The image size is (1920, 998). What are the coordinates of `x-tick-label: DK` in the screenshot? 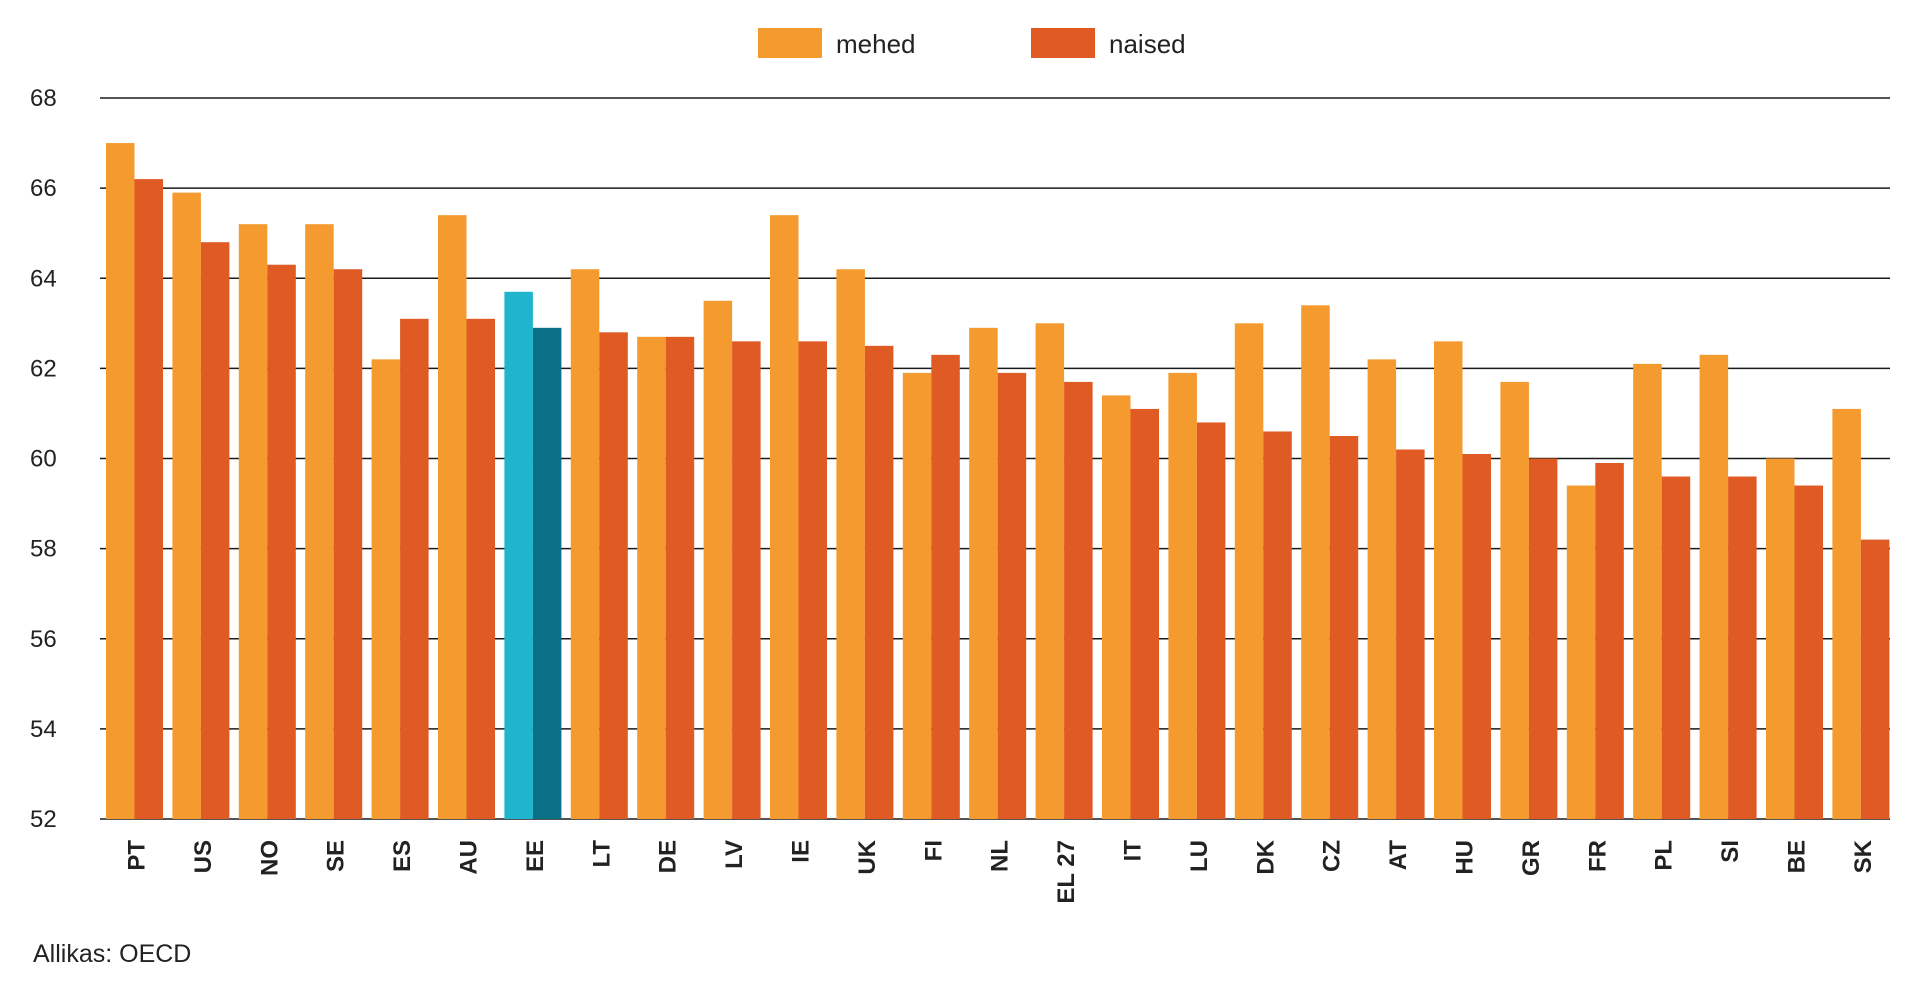 It's located at (1265, 856).